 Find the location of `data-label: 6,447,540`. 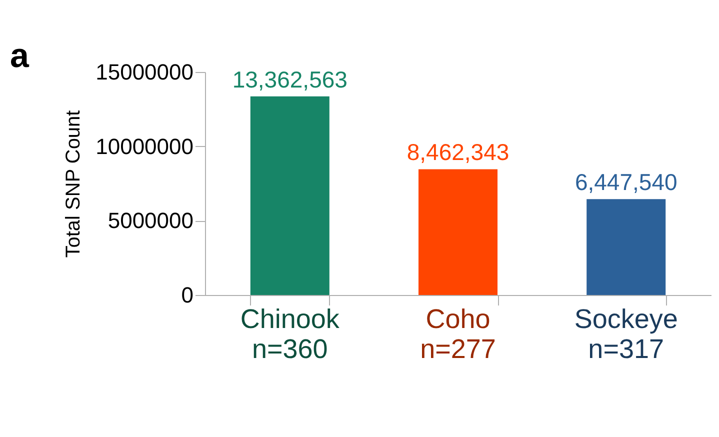

data-label: 6,447,540 is located at coordinates (626, 182).